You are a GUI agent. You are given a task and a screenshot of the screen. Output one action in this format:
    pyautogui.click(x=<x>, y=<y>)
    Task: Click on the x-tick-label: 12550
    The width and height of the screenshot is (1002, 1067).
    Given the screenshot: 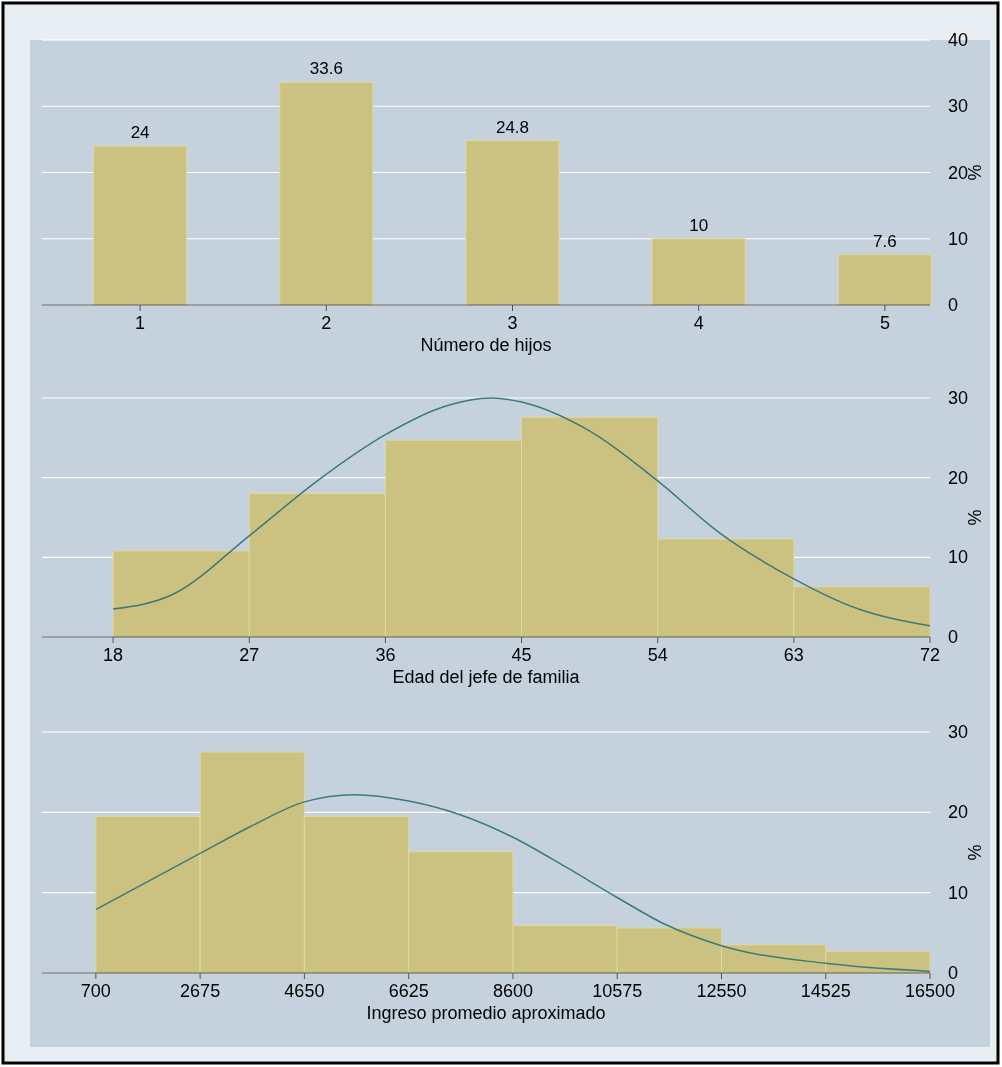 What is the action you would take?
    pyautogui.click(x=721, y=991)
    